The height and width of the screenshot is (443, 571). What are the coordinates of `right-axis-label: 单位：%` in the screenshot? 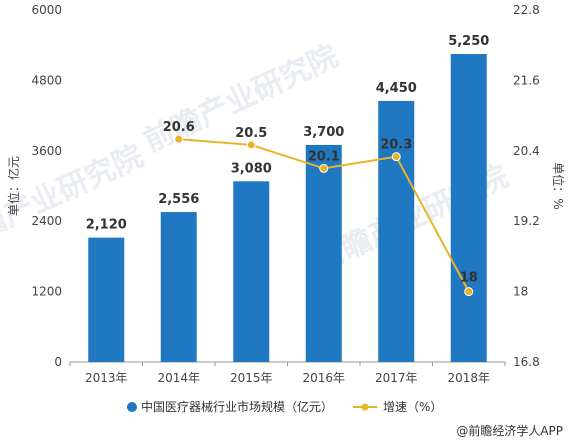 It's located at (558, 185).